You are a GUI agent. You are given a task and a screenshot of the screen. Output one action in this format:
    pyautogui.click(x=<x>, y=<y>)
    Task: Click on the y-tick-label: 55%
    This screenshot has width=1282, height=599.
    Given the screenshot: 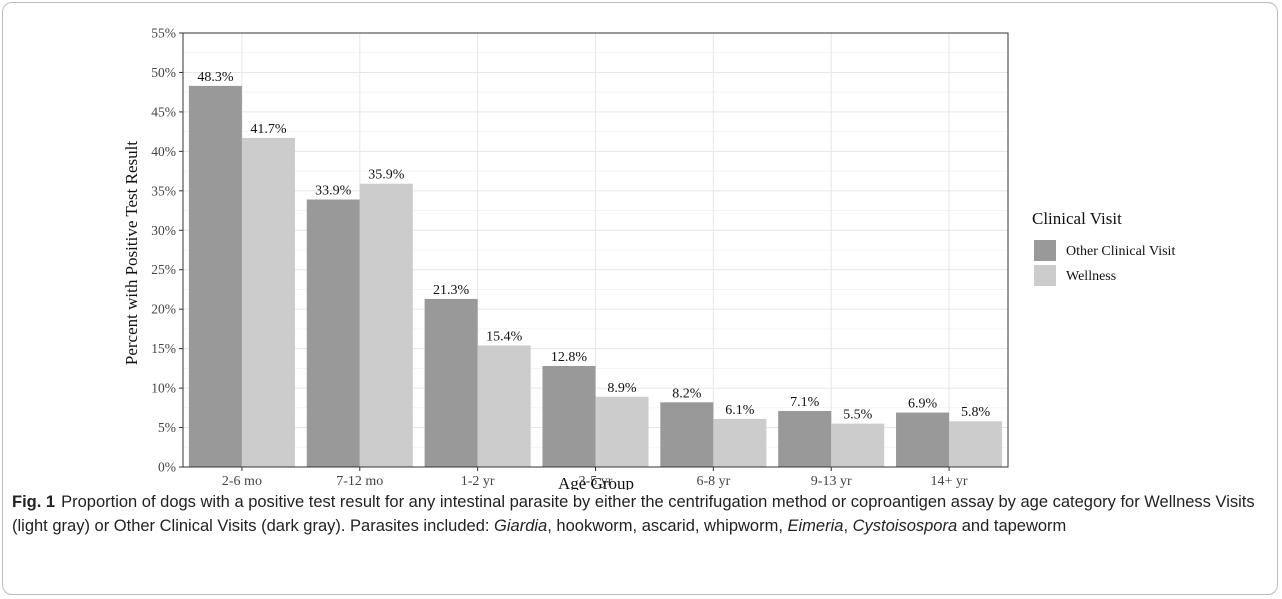 What is the action you would take?
    pyautogui.click(x=163, y=33)
    